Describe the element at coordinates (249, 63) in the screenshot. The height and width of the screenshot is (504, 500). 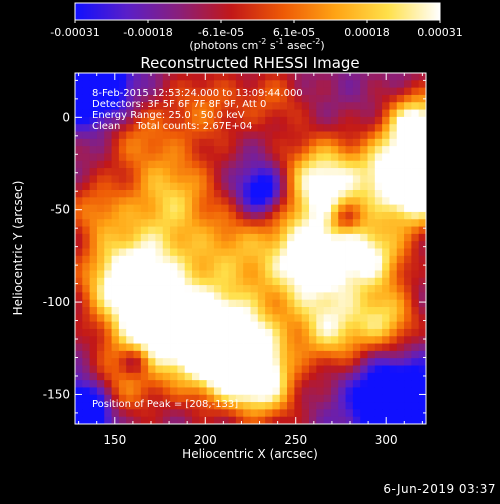
I see `chart-title: Reconstructed RHESSI Image` at that location.